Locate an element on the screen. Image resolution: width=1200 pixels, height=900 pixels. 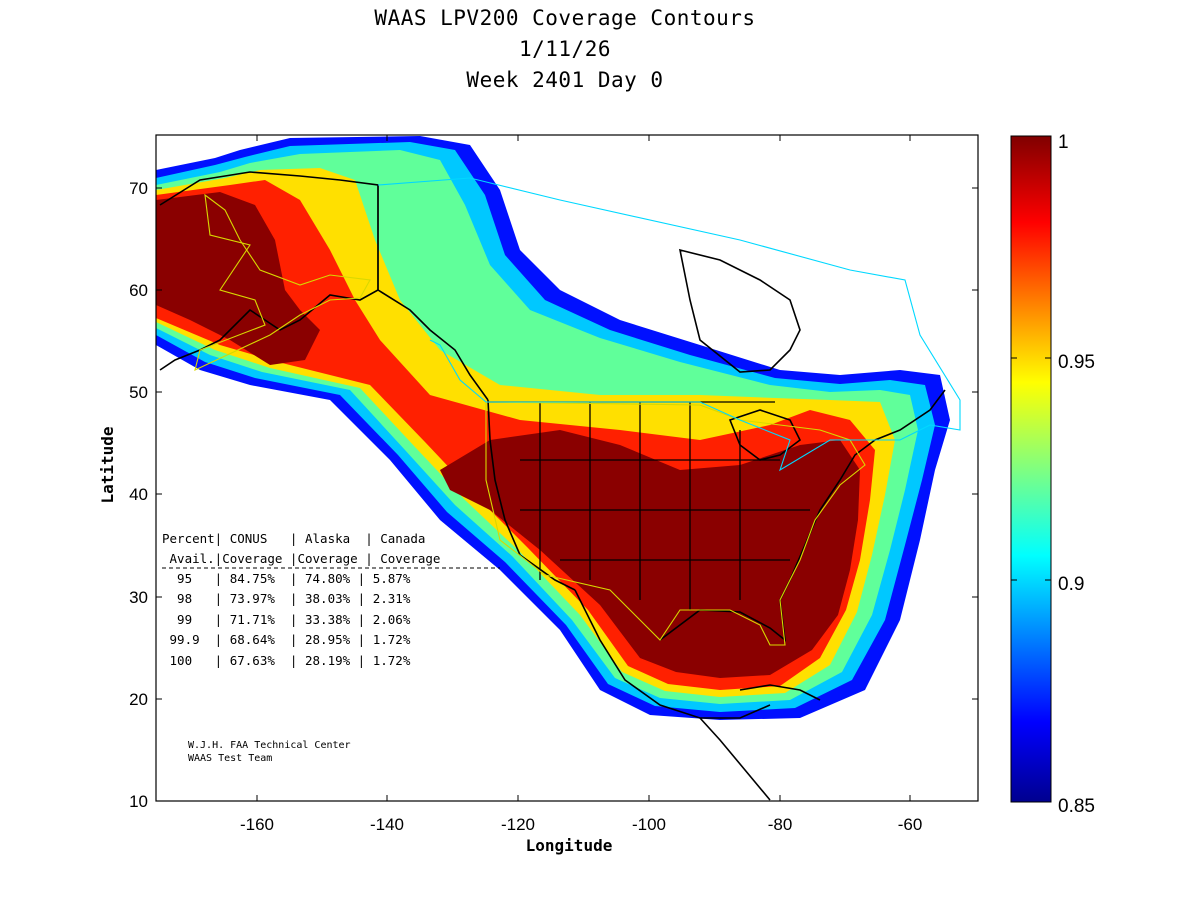
x-tick-label: -80 is located at coordinates (780, 824).